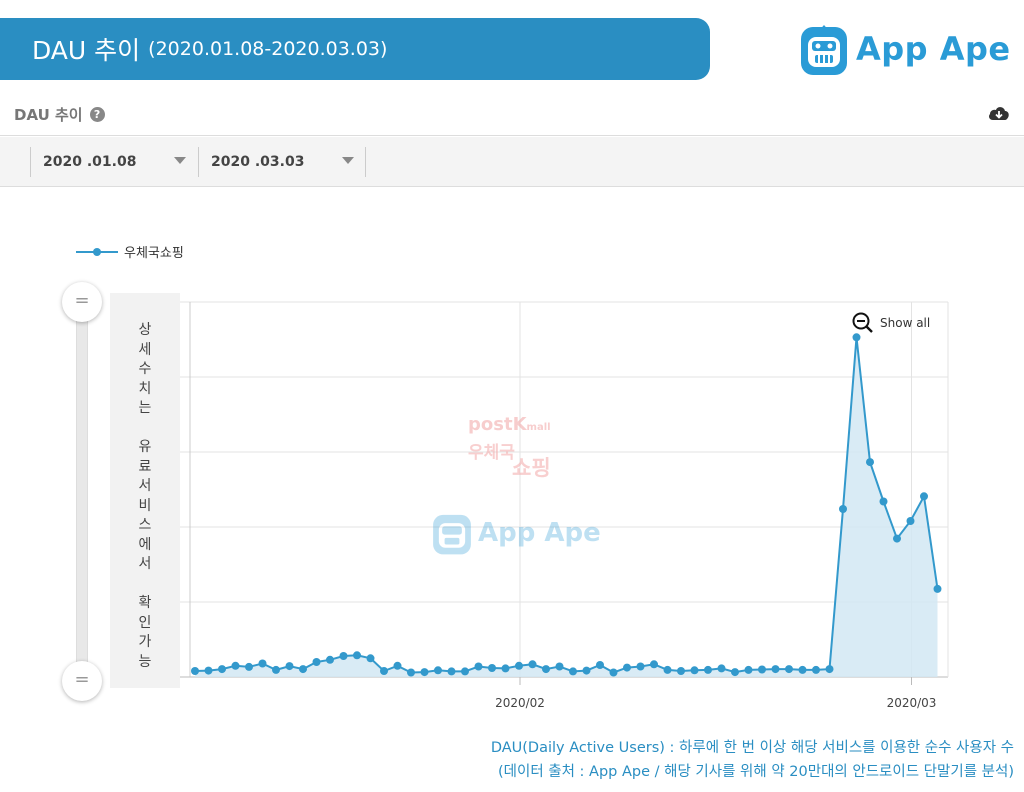  Describe the element at coordinates (145, 622) in the screenshot. I see `slider-note-char: 인` at that location.